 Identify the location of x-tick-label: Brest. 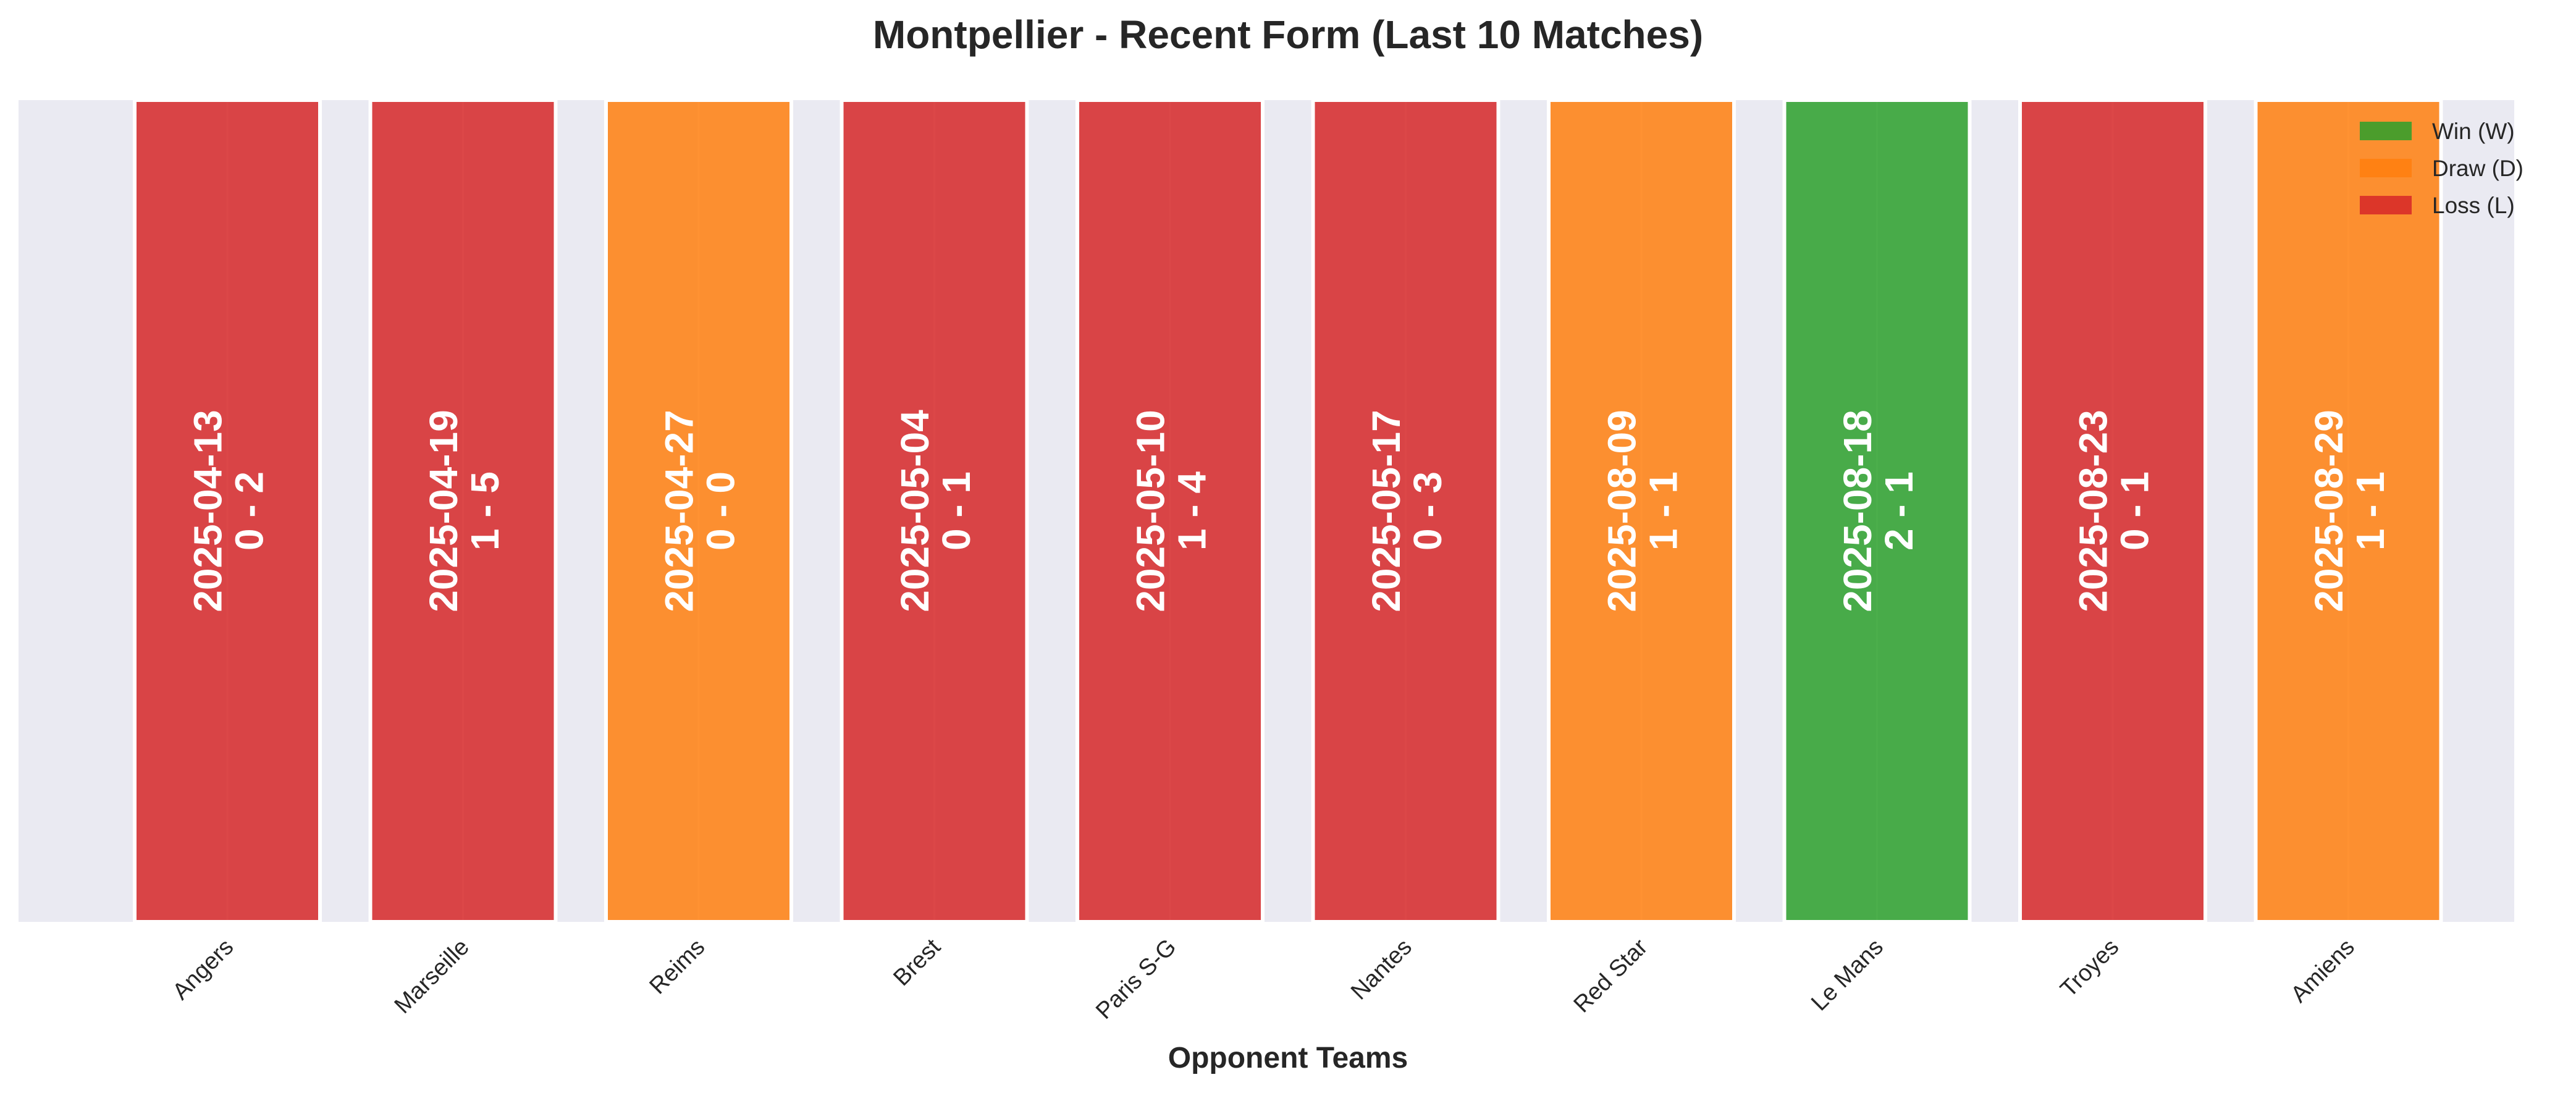
(917, 963).